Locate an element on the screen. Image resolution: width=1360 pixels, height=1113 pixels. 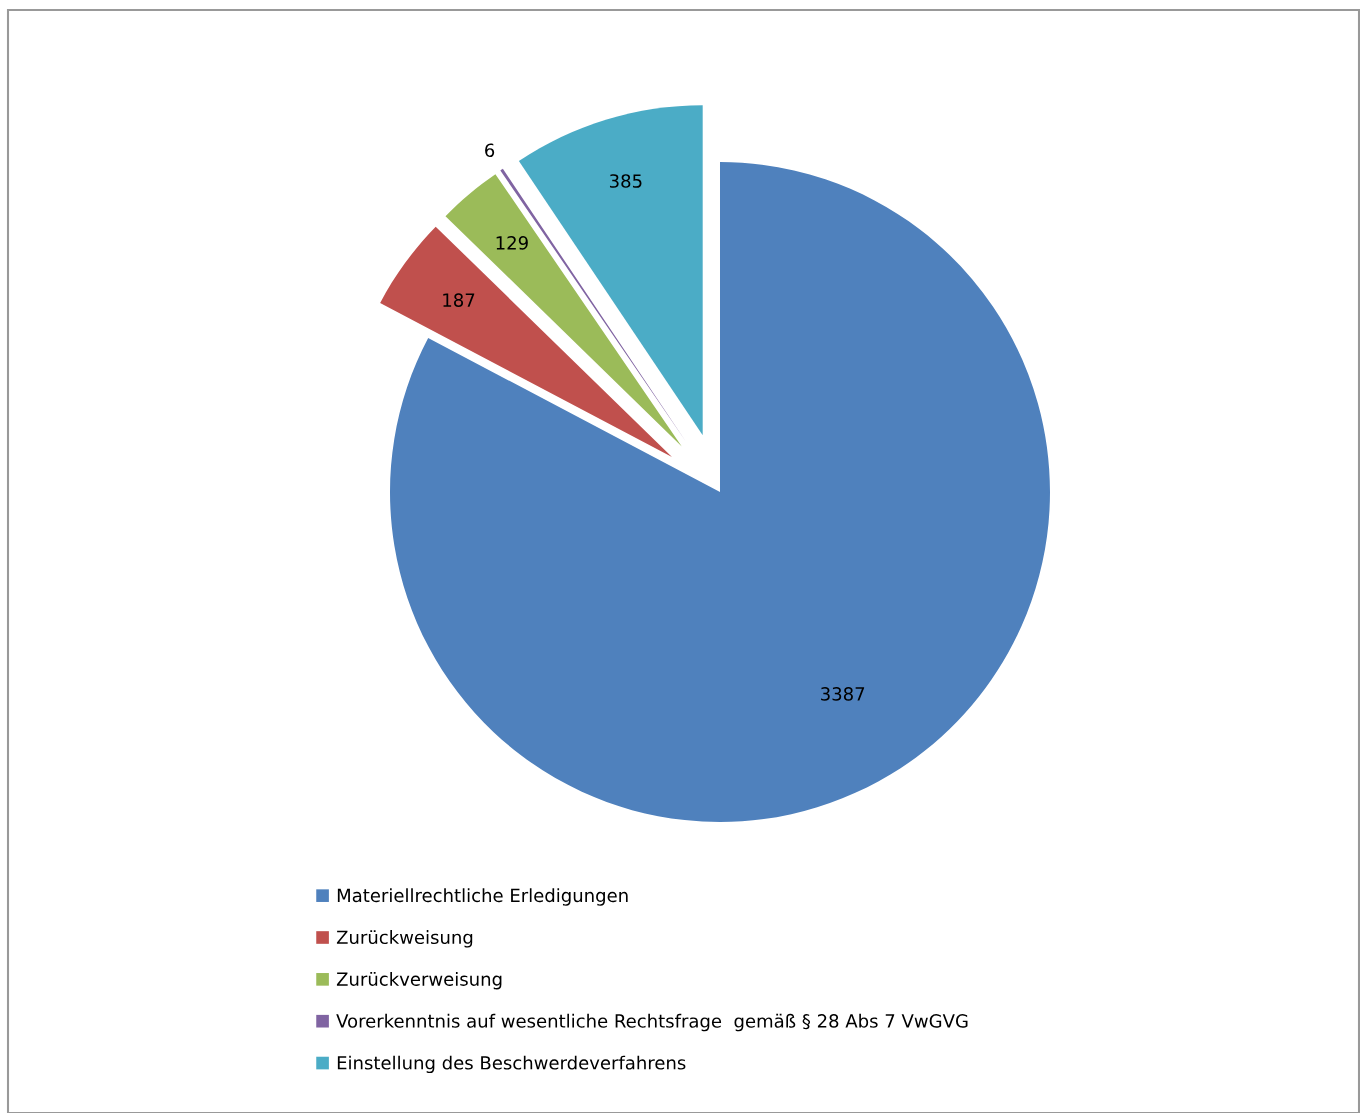
data-label: 187 is located at coordinates (459, 300).